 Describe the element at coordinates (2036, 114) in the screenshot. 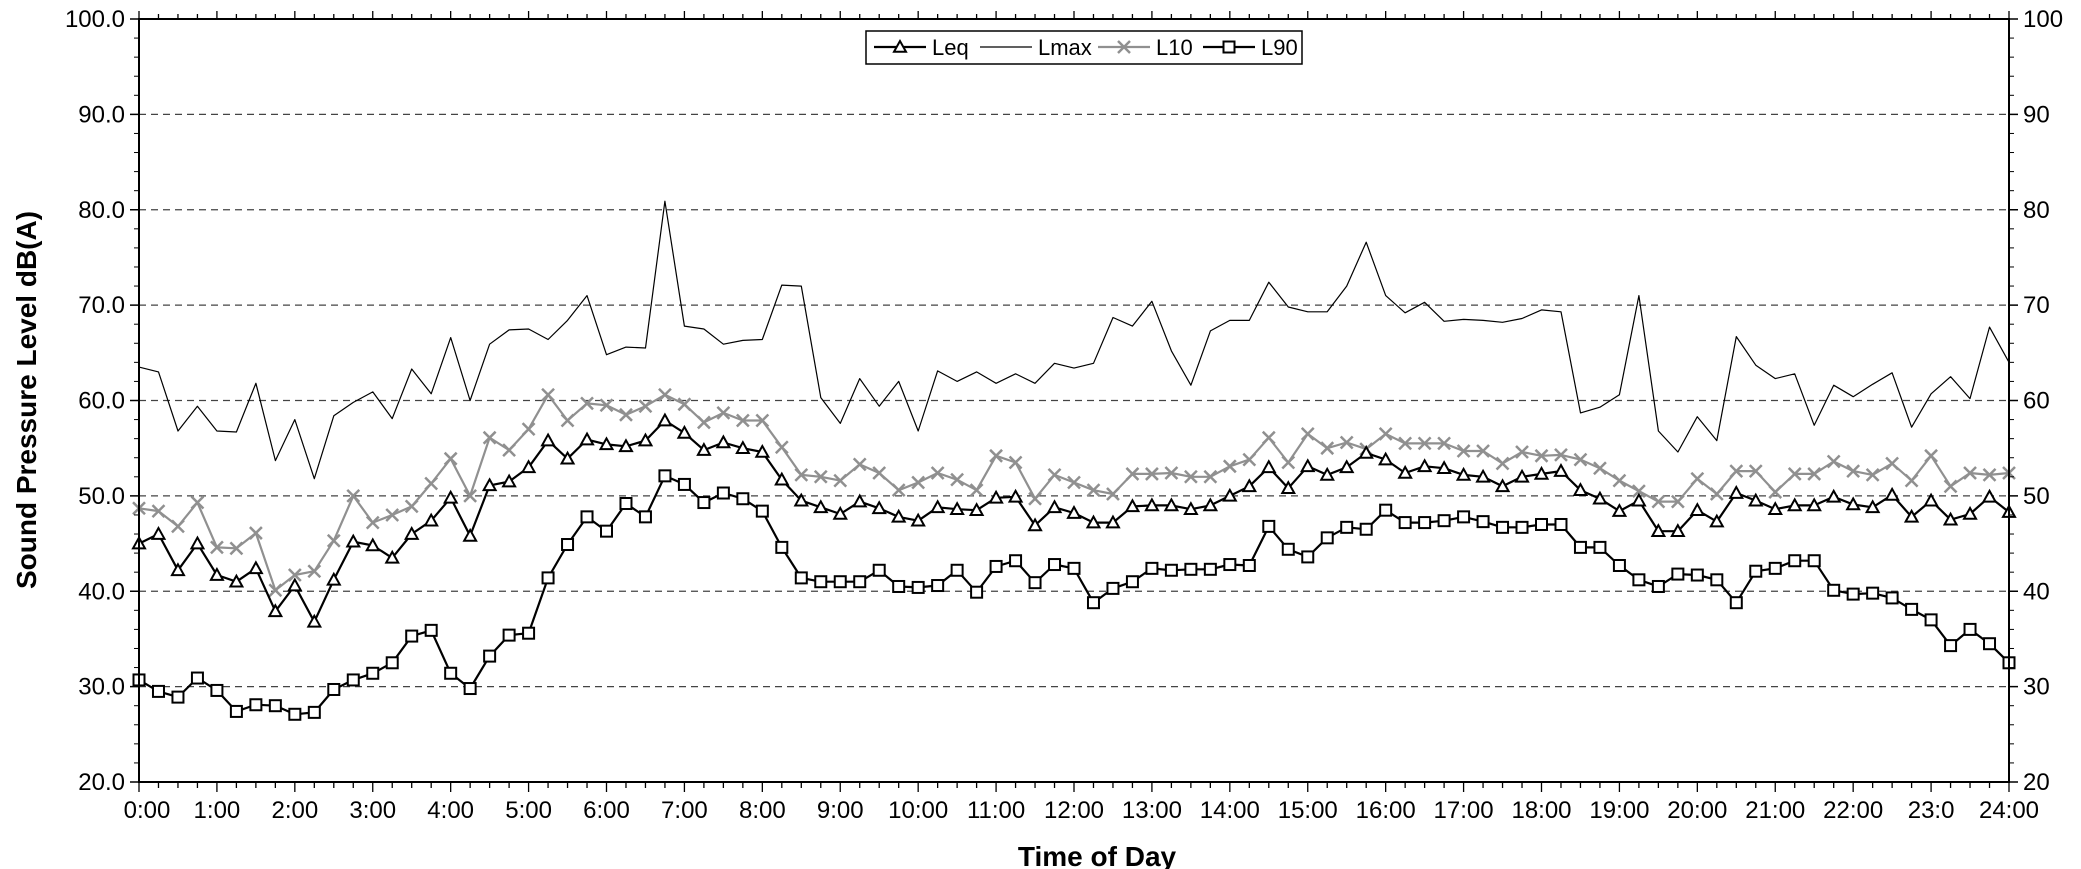

I see `y-tick-label-right: 90` at that location.